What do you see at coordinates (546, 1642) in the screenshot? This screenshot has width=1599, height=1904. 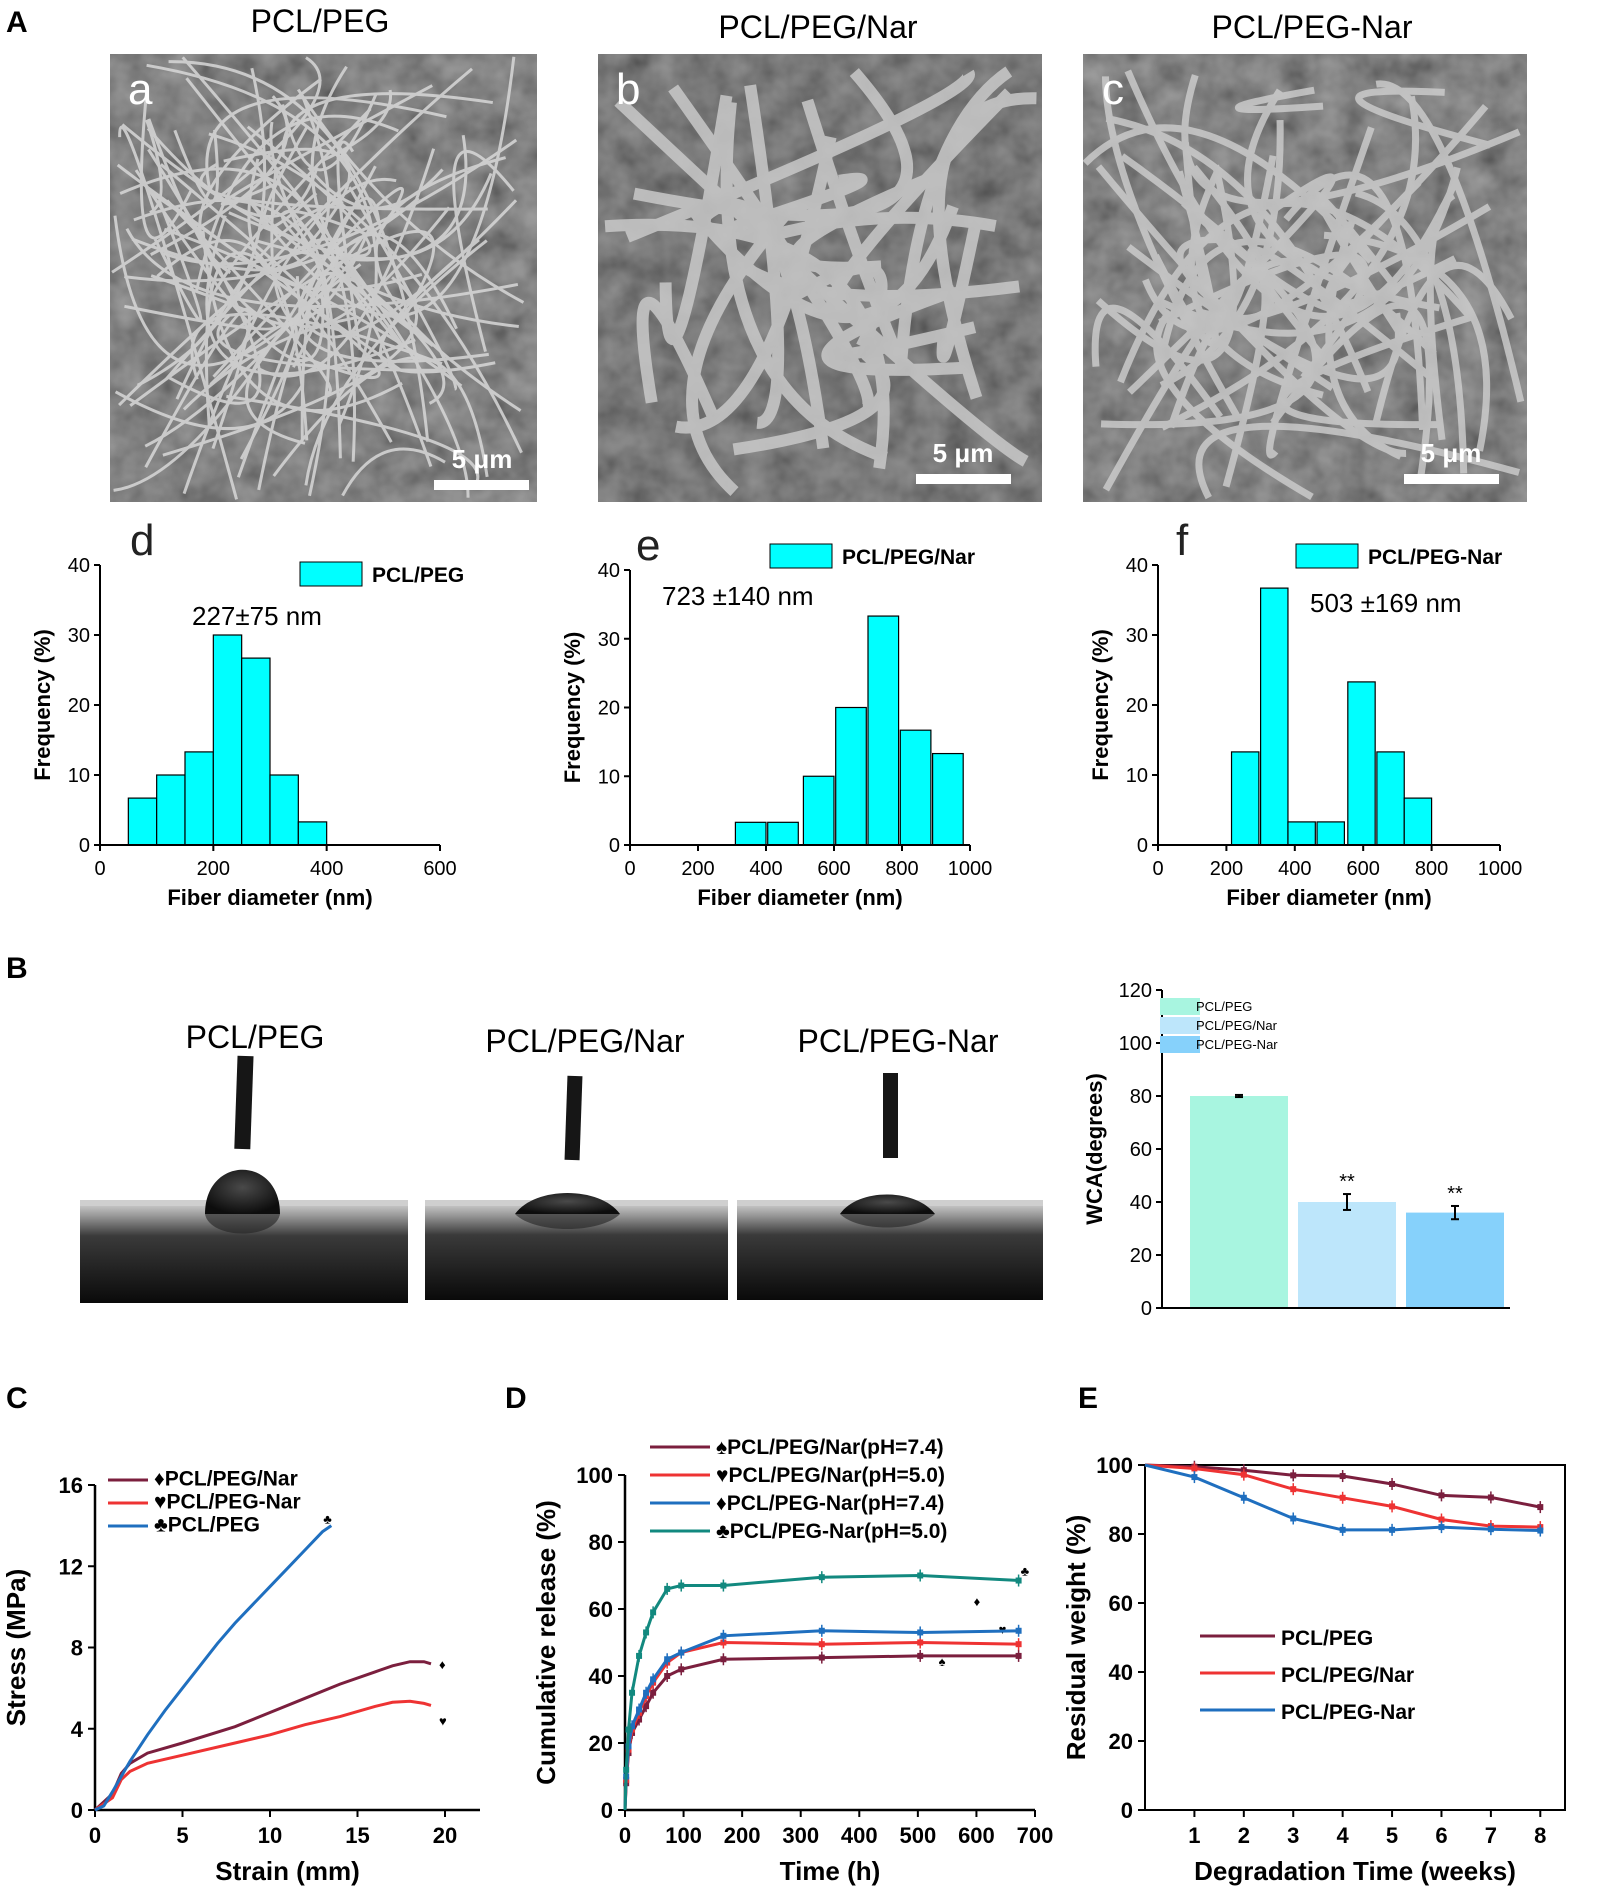 I see `y-axis-label: Cumulative release (%)` at bounding box center [546, 1642].